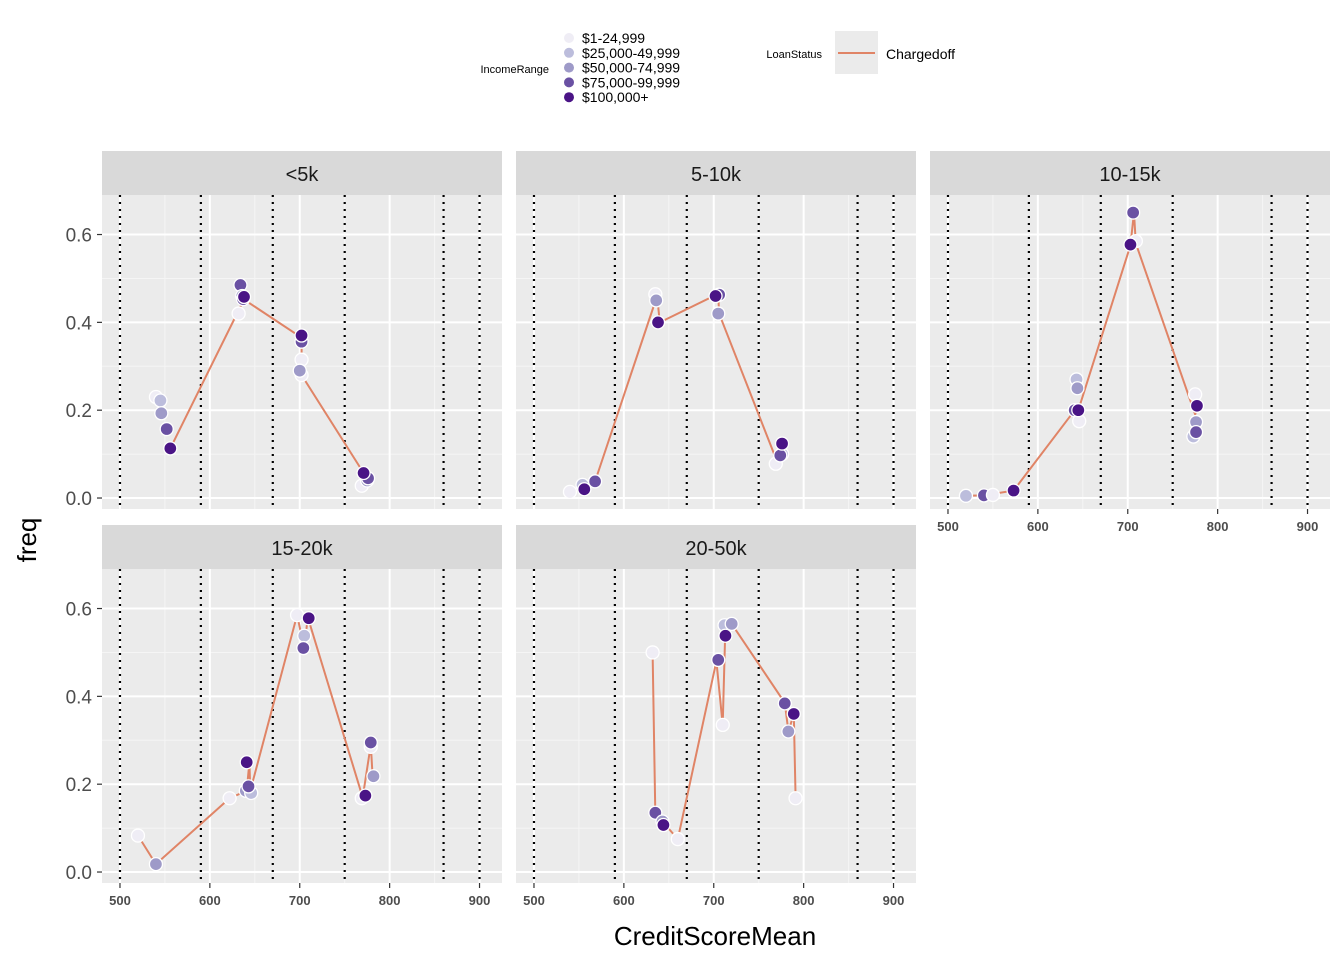  I want to click on facet-panel: <5k 0.0 0.2 0.4 0.6, so click(284, 330).